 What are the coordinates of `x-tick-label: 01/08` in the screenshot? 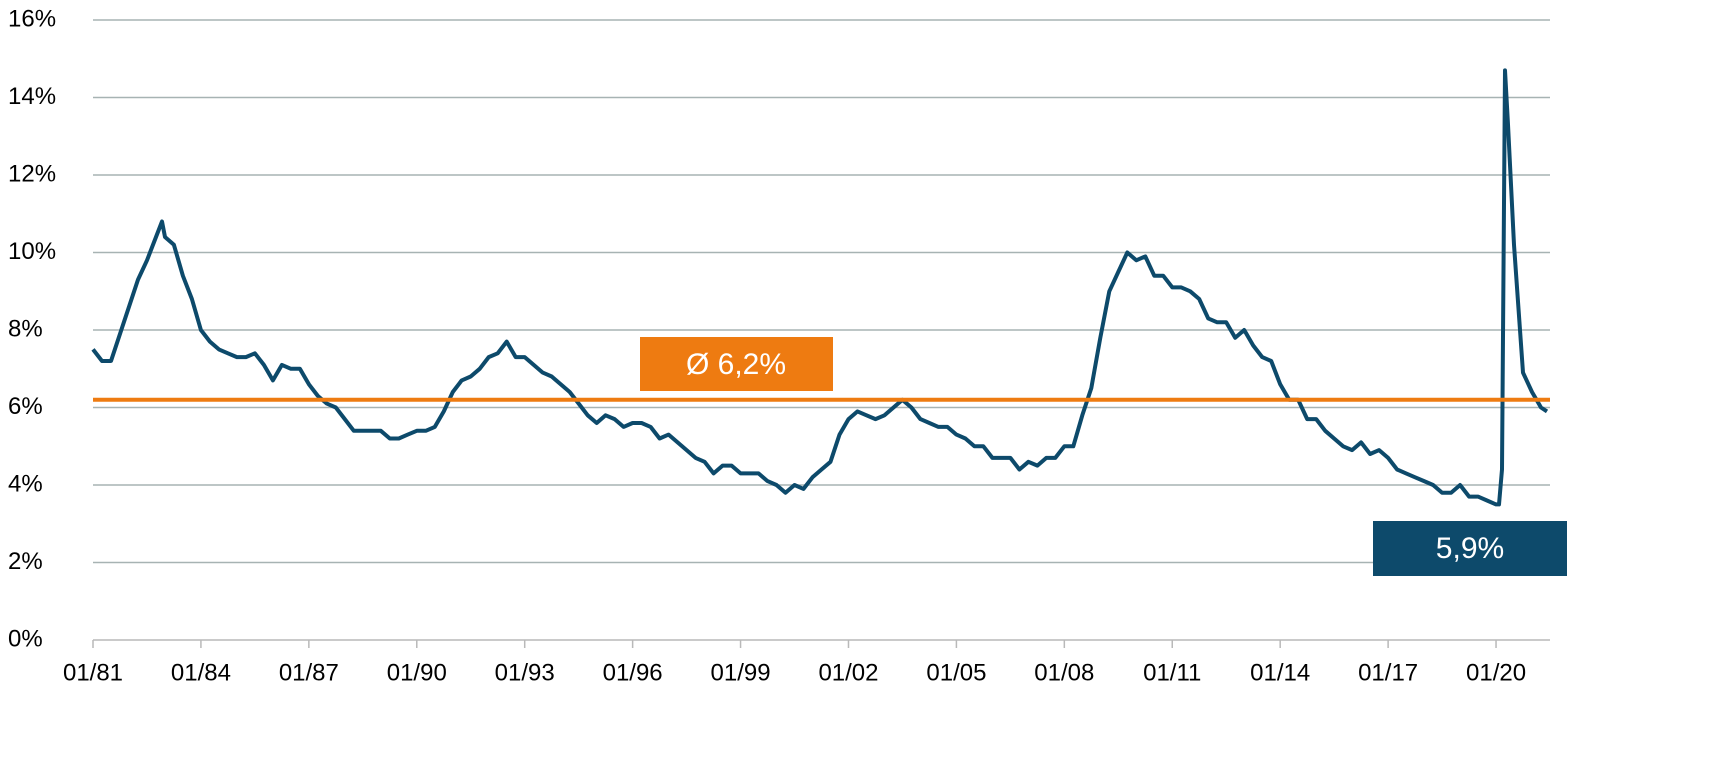 It's located at (1064, 672).